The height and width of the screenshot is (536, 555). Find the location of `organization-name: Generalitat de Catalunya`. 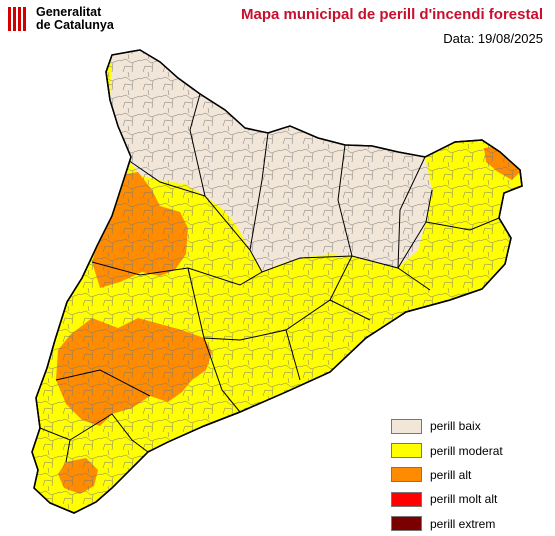

organization-name: Generalitat de Catalunya is located at coordinates (75, 19).